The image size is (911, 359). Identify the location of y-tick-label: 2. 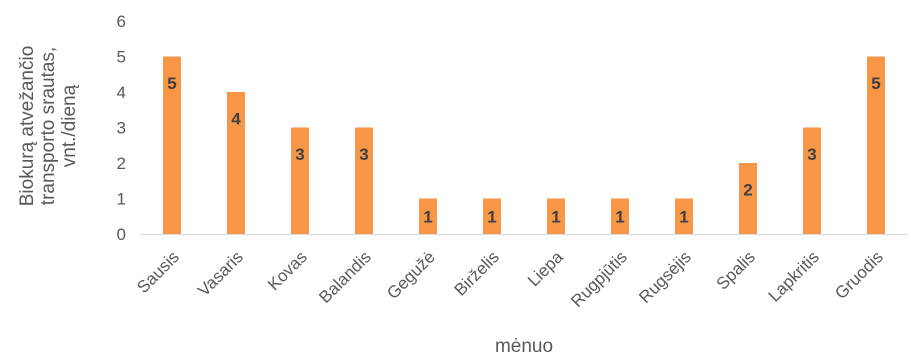
(121, 163).